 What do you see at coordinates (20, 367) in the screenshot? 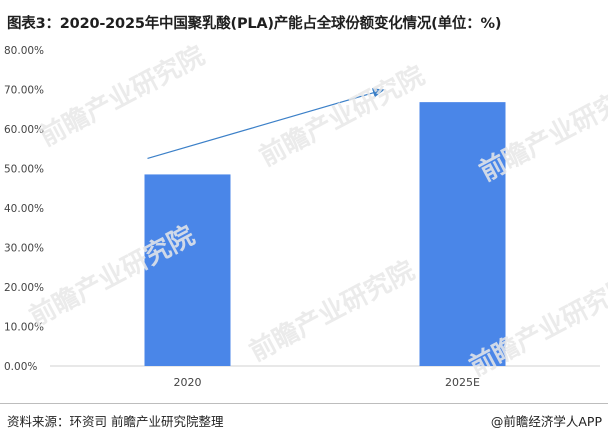
I see `y-tick-label: 0.00%` at bounding box center [20, 367].